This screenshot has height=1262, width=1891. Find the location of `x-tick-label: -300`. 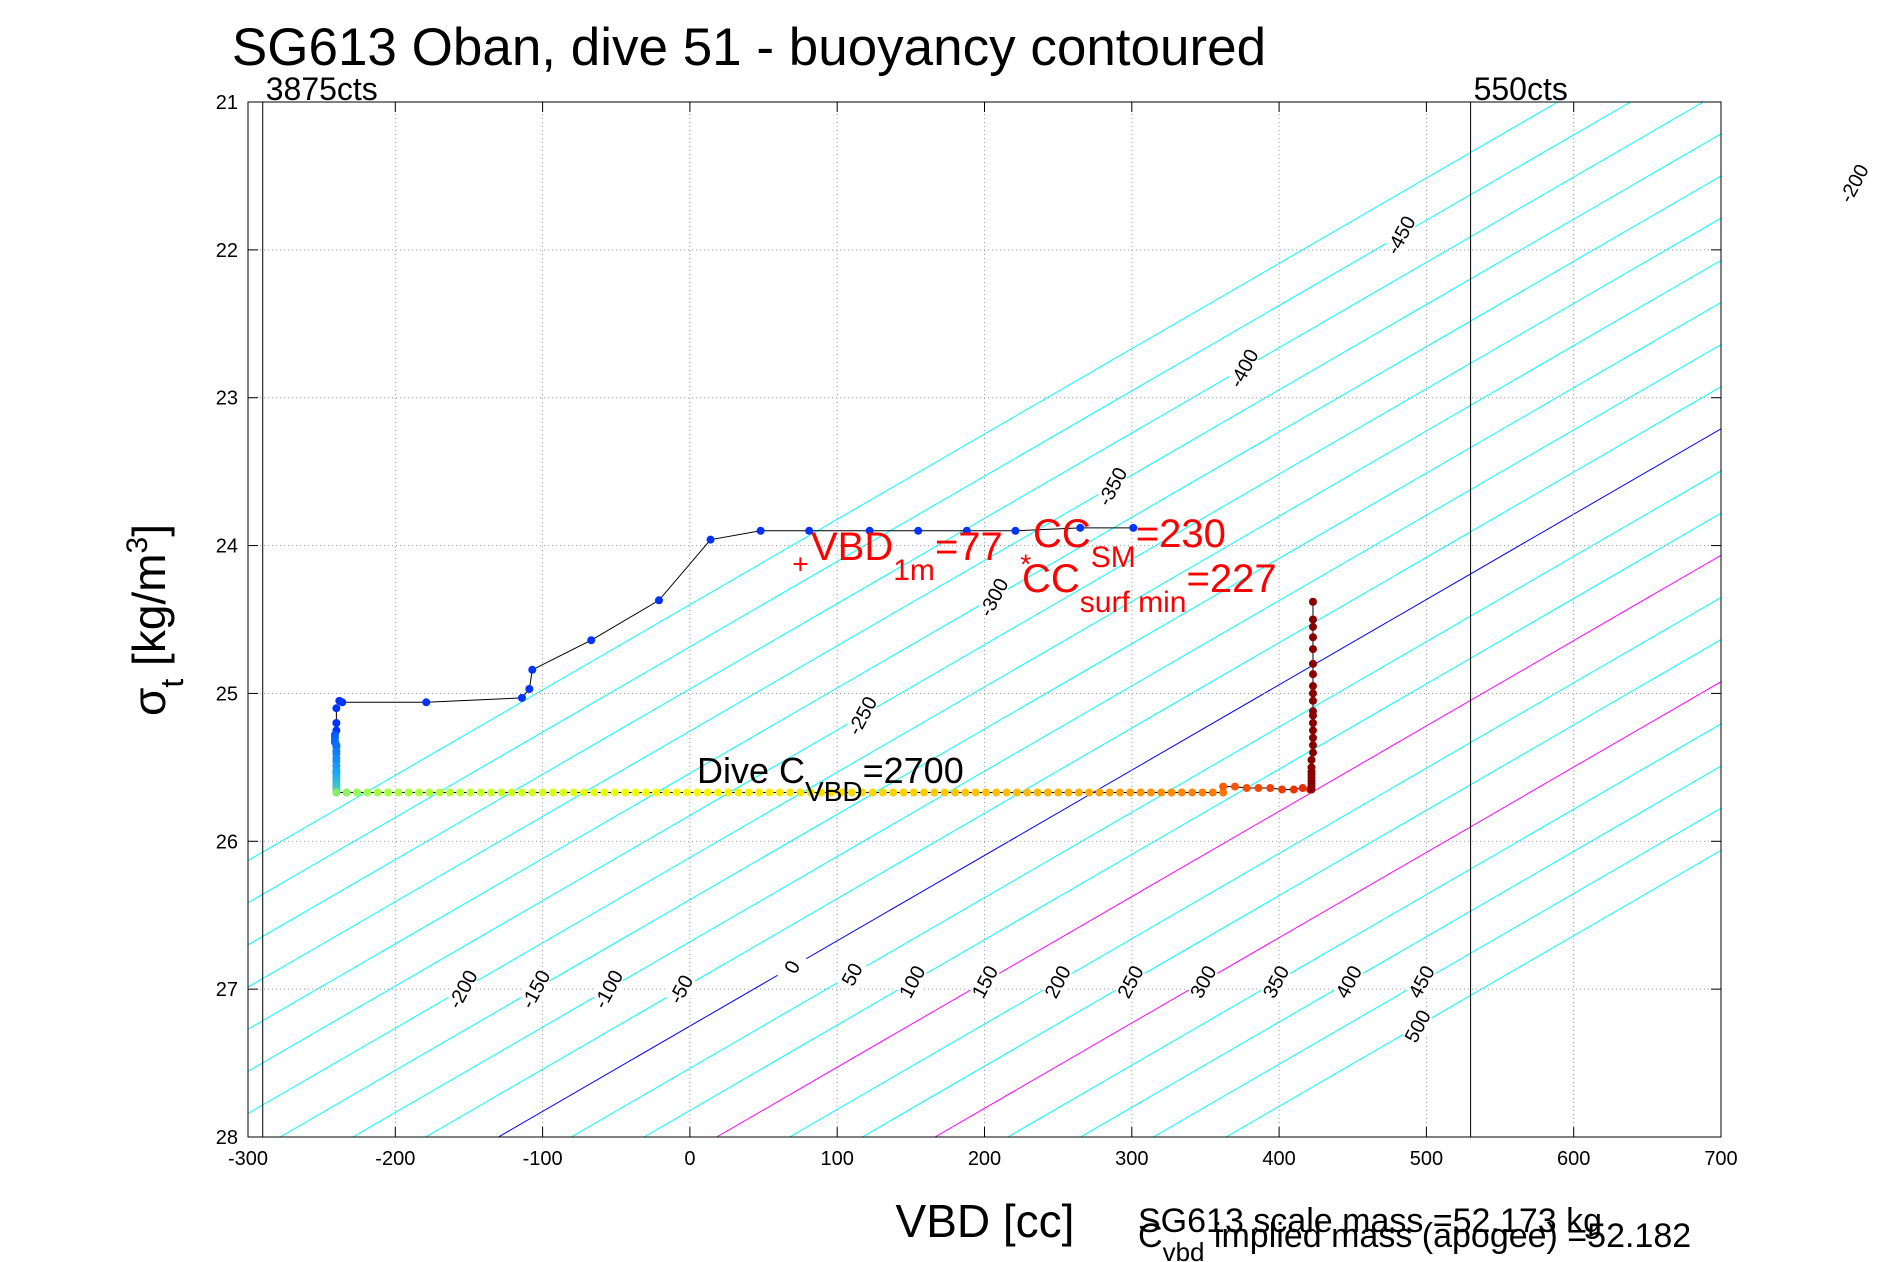

x-tick-label: -300 is located at coordinates (248, 1159).